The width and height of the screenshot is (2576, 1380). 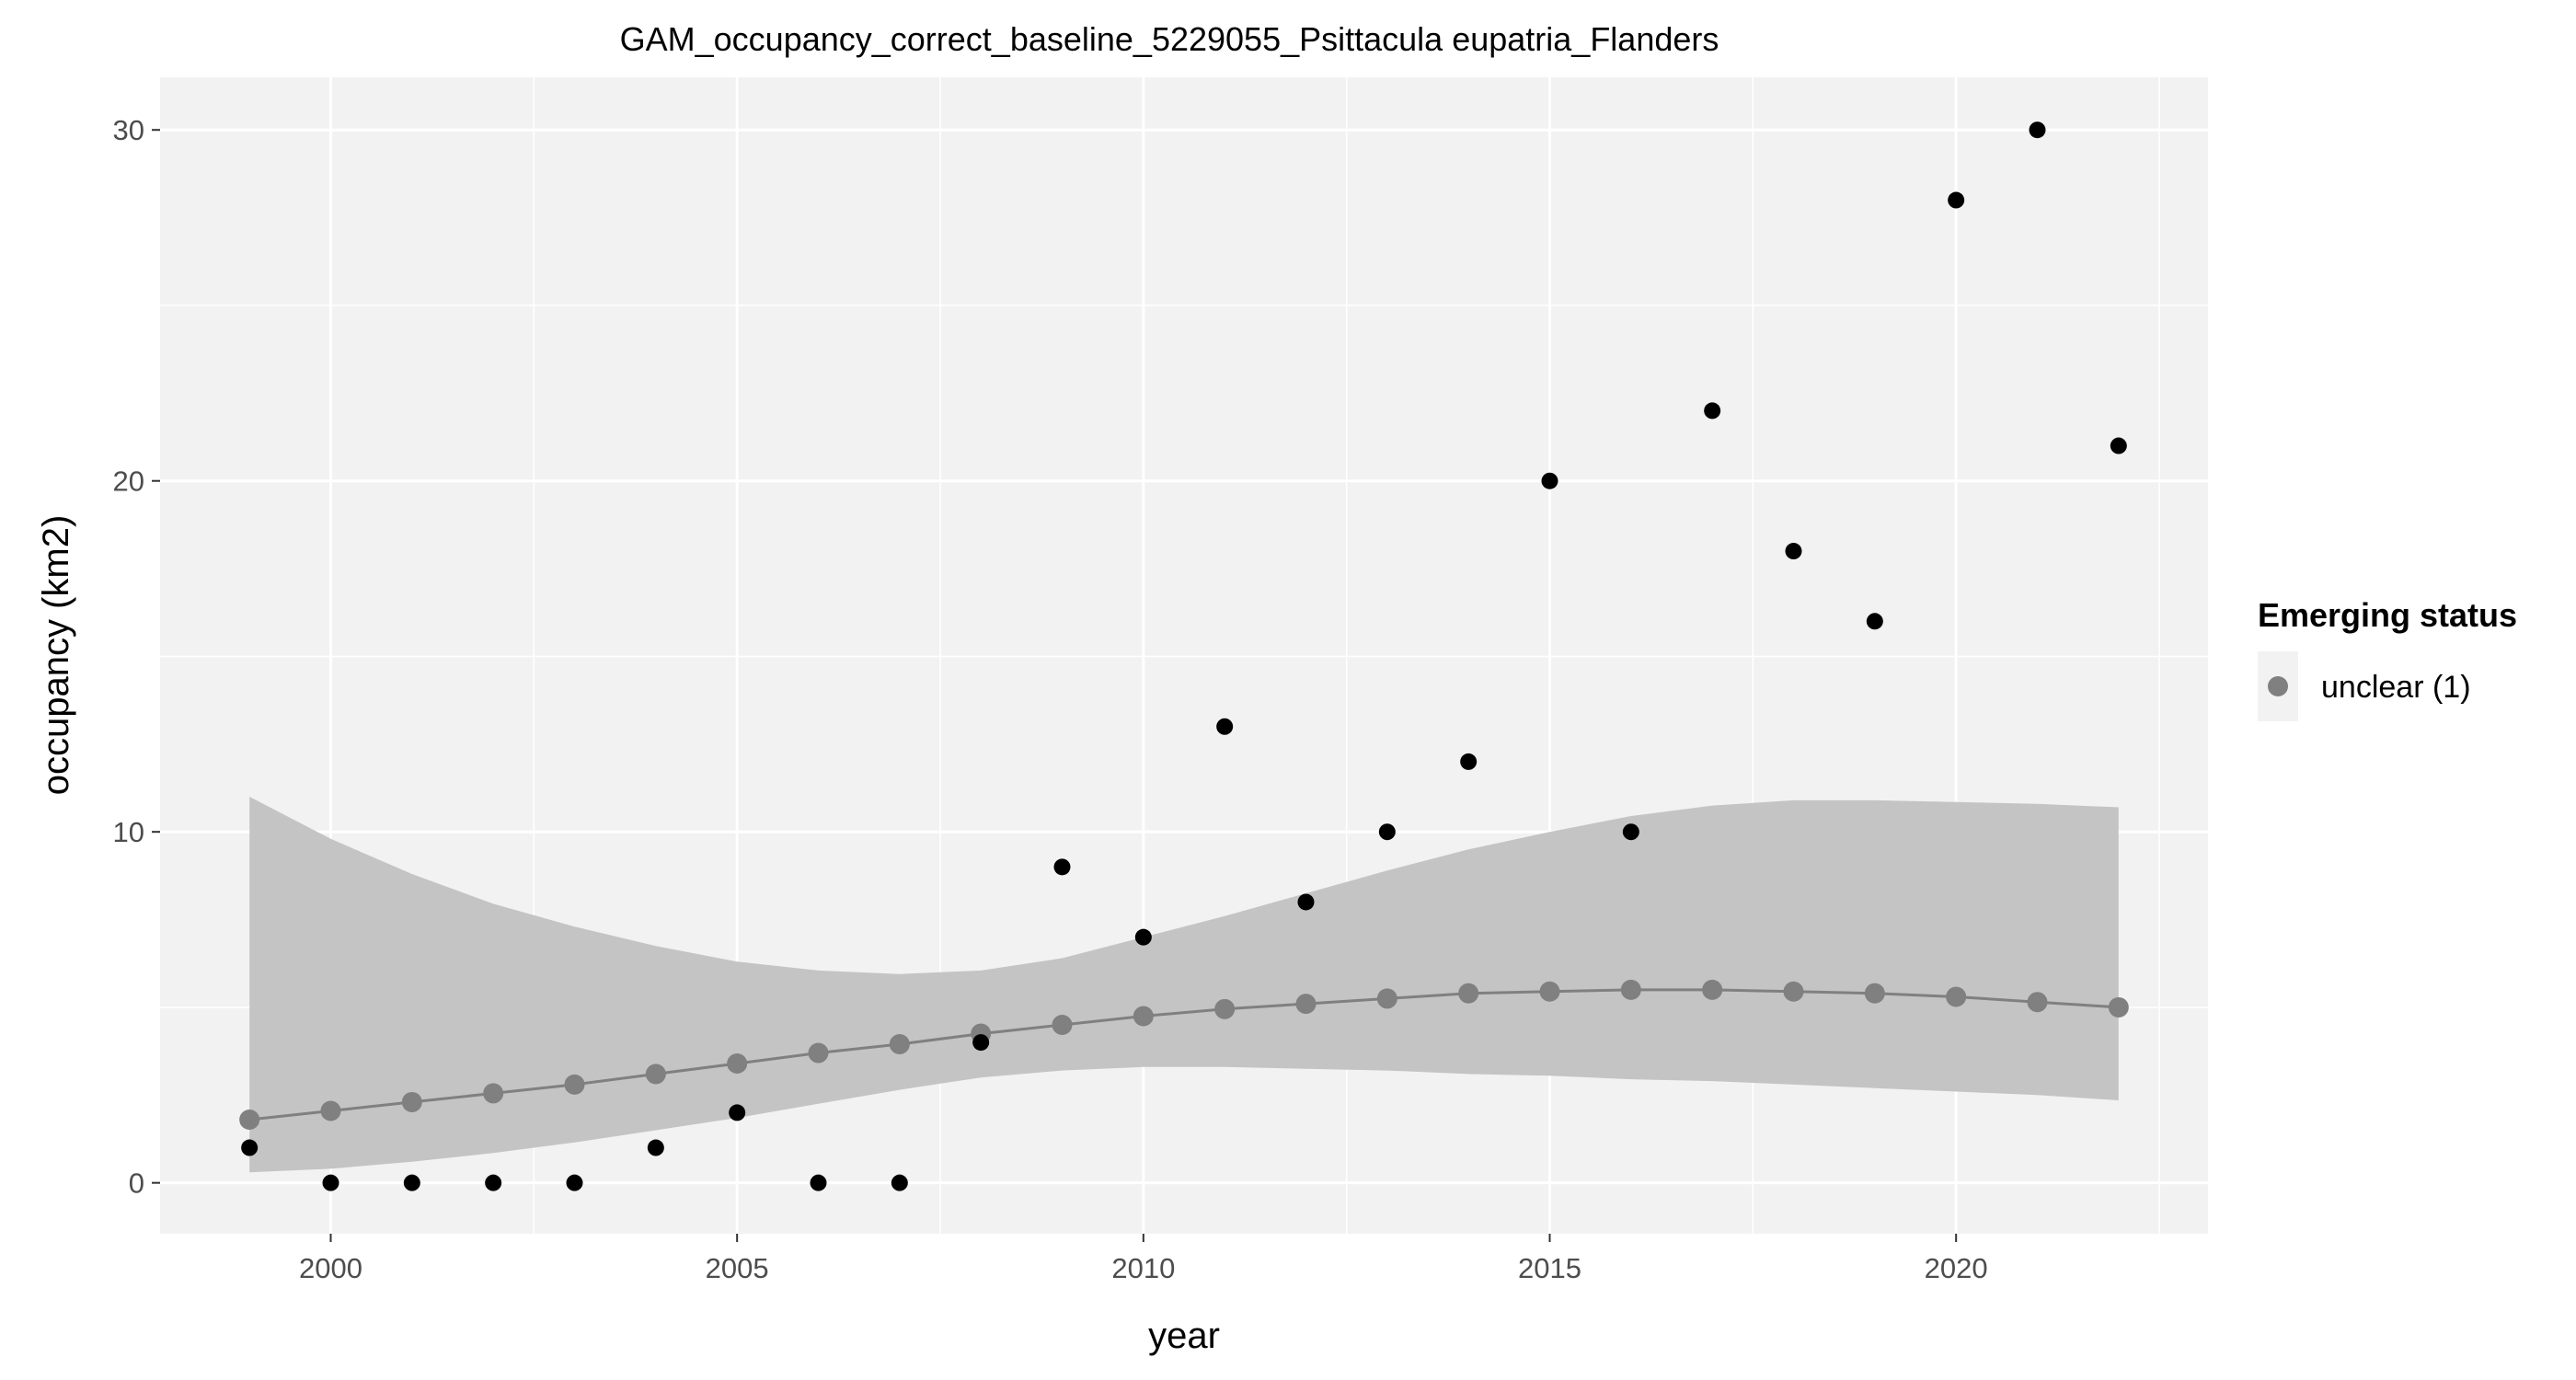 I want to click on y-axis-title: occupancy (km2), so click(x=56, y=655).